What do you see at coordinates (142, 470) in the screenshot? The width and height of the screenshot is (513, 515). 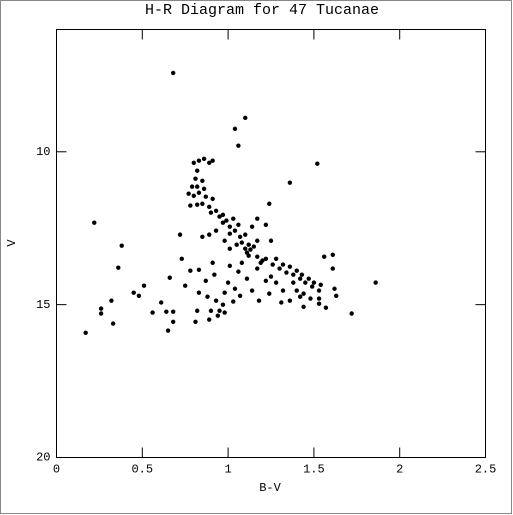 I see `x-tick-label: 0.5` at bounding box center [142, 470].